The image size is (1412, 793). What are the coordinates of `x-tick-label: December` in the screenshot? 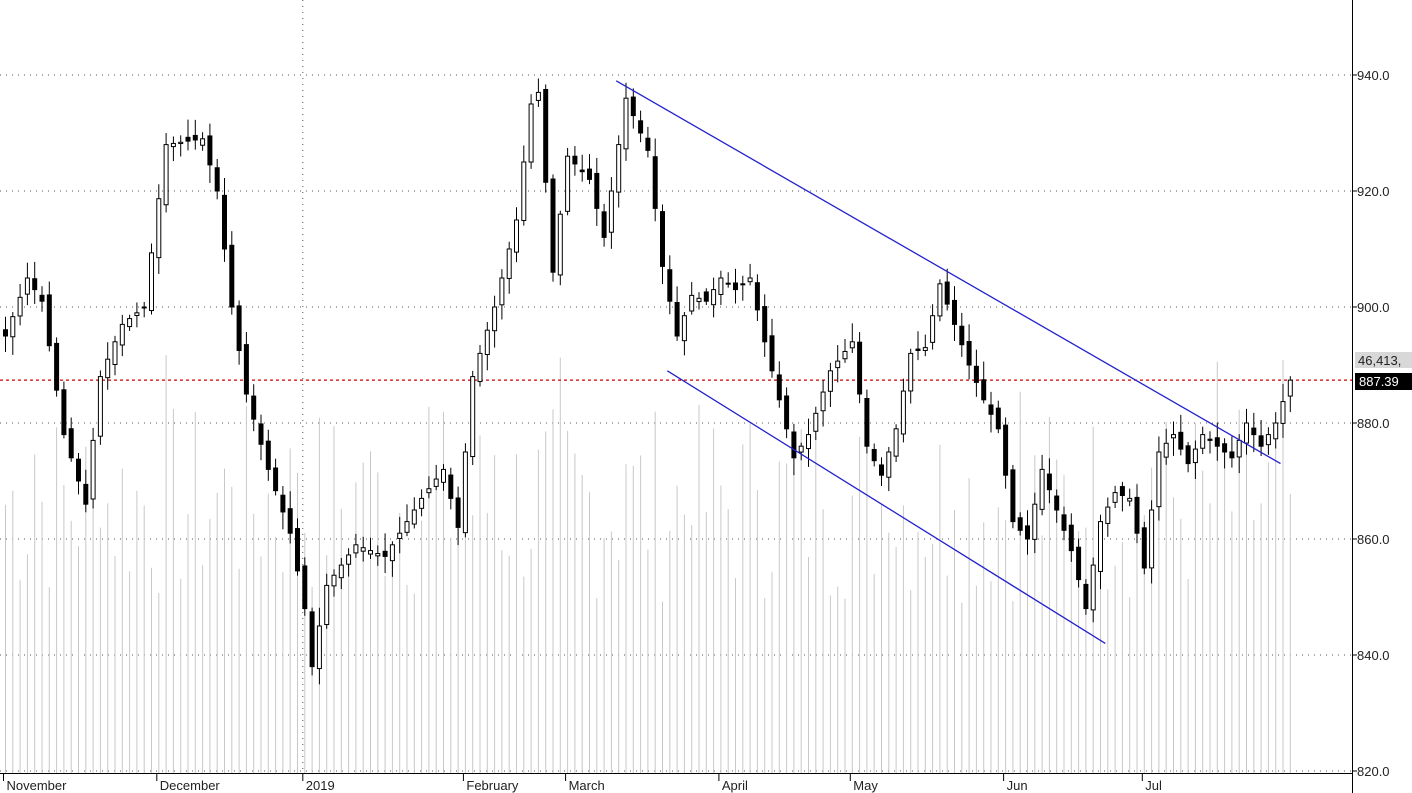 It's located at (190, 785).